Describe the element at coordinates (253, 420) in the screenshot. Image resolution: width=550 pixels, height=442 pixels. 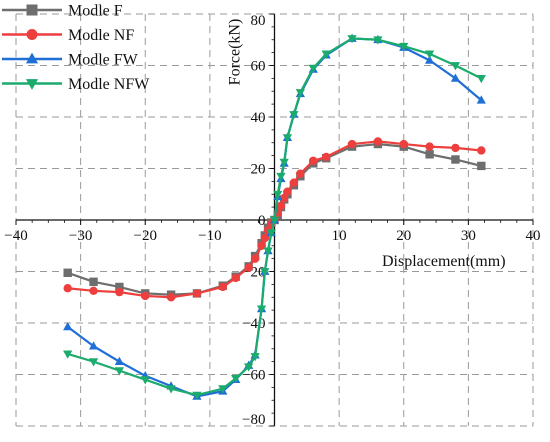
I see `y-tick-label: −80` at that location.